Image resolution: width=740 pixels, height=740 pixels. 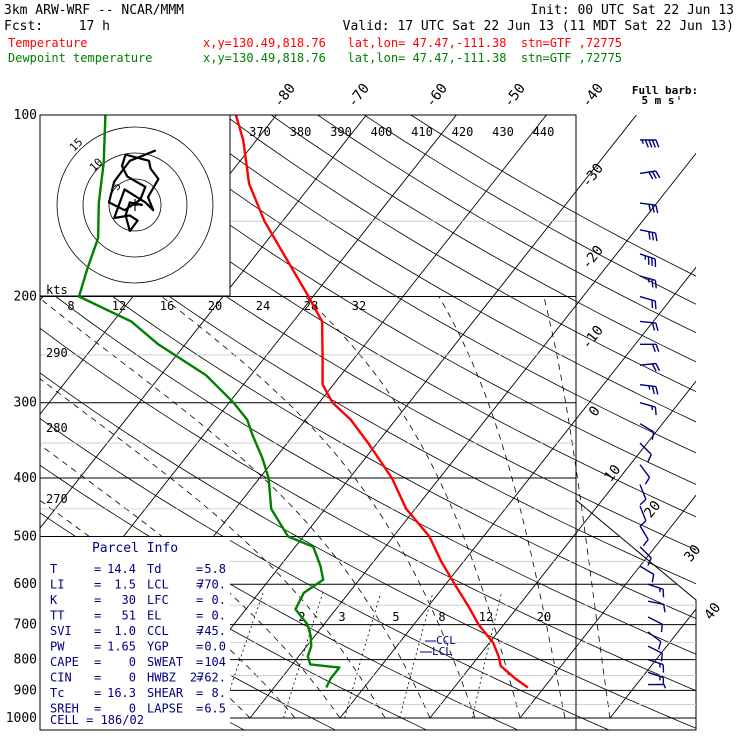 What do you see at coordinates (94, 26) in the screenshot?
I see `forecast-hour: 17 h` at bounding box center [94, 26].